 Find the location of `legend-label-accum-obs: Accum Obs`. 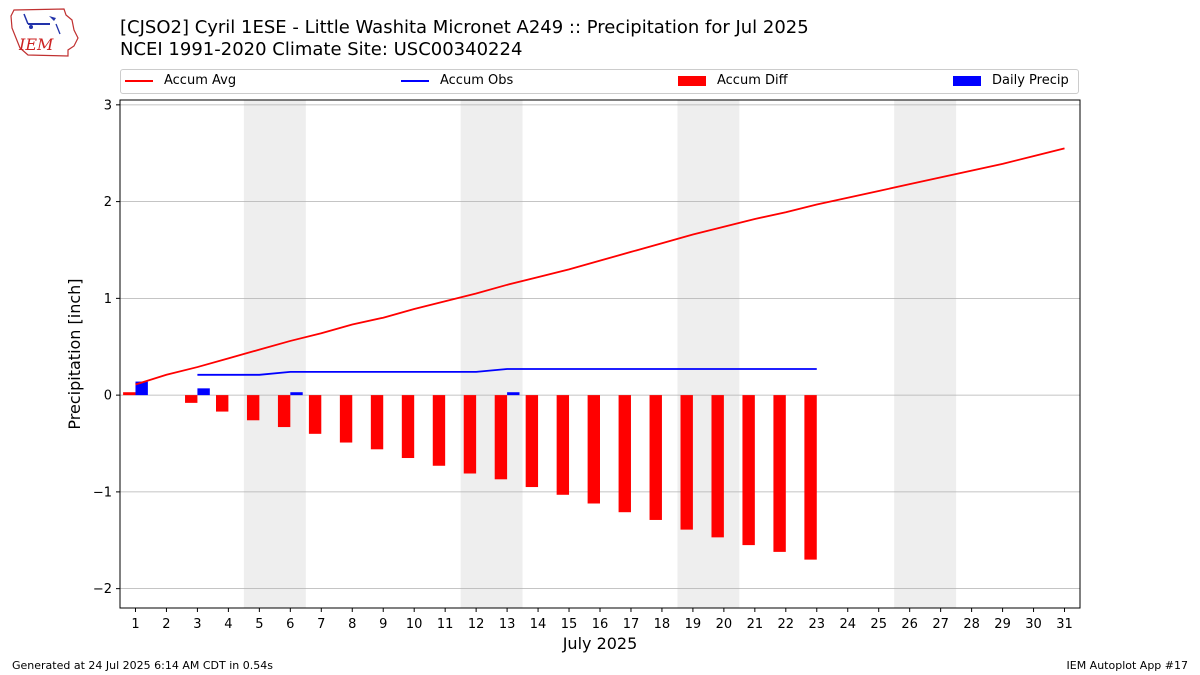

legend-label-accum-obs: Accum Obs is located at coordinates (477, 80).